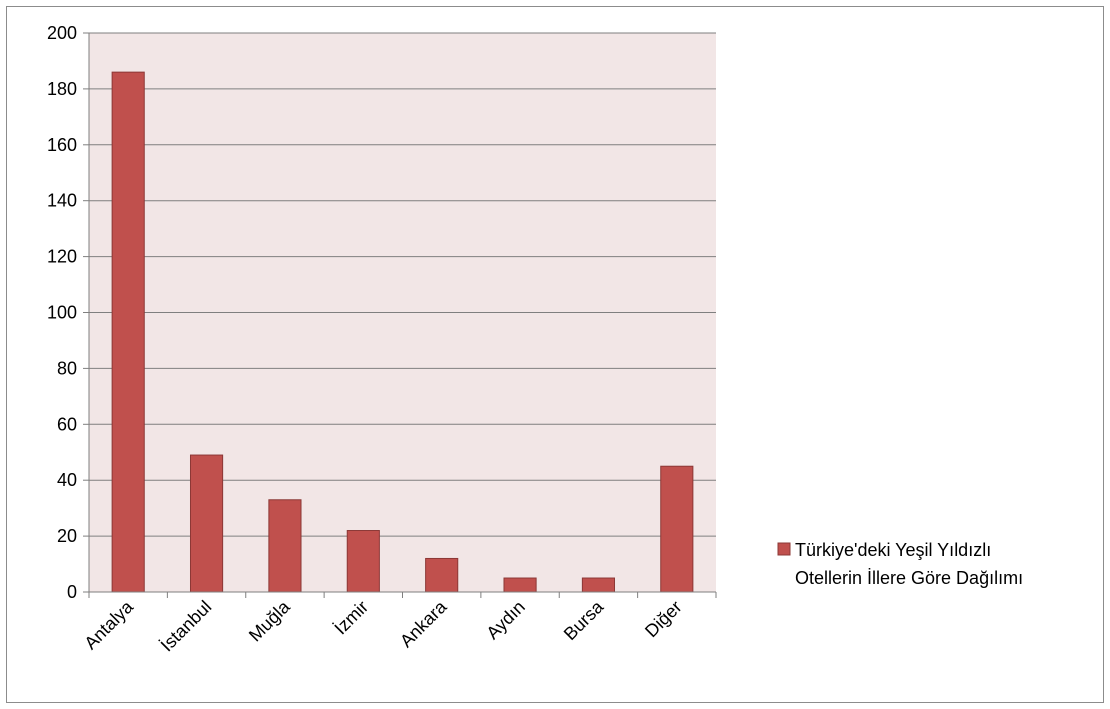 This screenshot has width=1110, height=709. I want to click on x-category-label: Ankara, so click(423, 623).